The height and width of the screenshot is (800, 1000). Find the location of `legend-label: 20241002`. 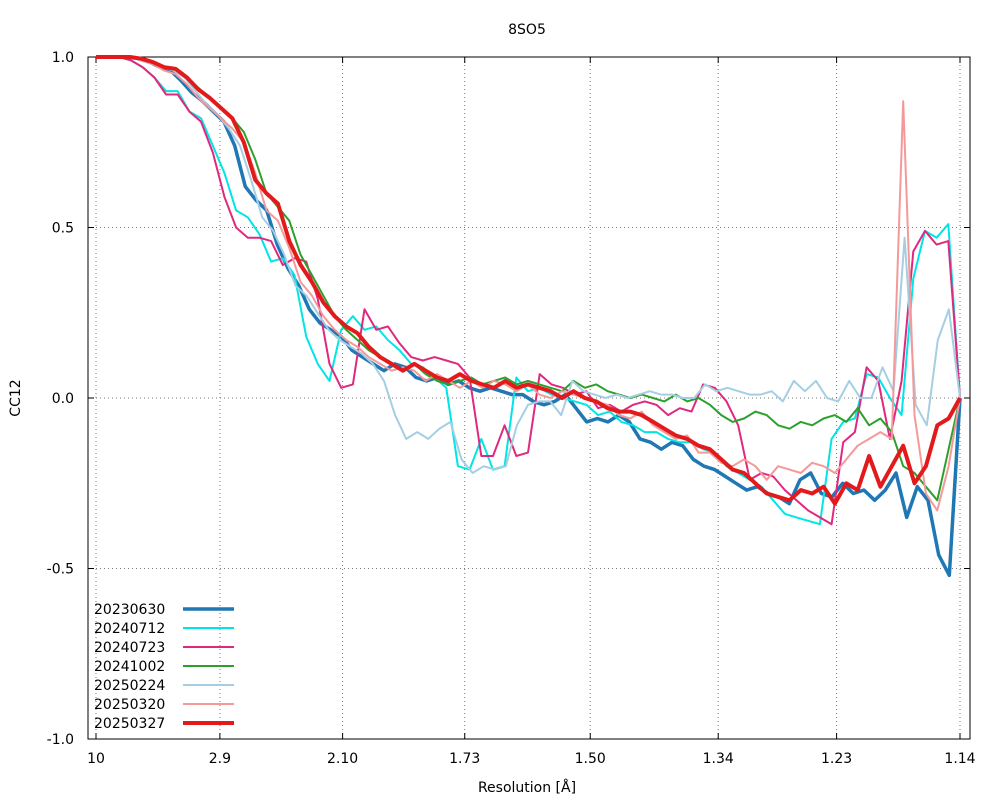

legend-label: 20241002 is located at coordinates (129, 667).